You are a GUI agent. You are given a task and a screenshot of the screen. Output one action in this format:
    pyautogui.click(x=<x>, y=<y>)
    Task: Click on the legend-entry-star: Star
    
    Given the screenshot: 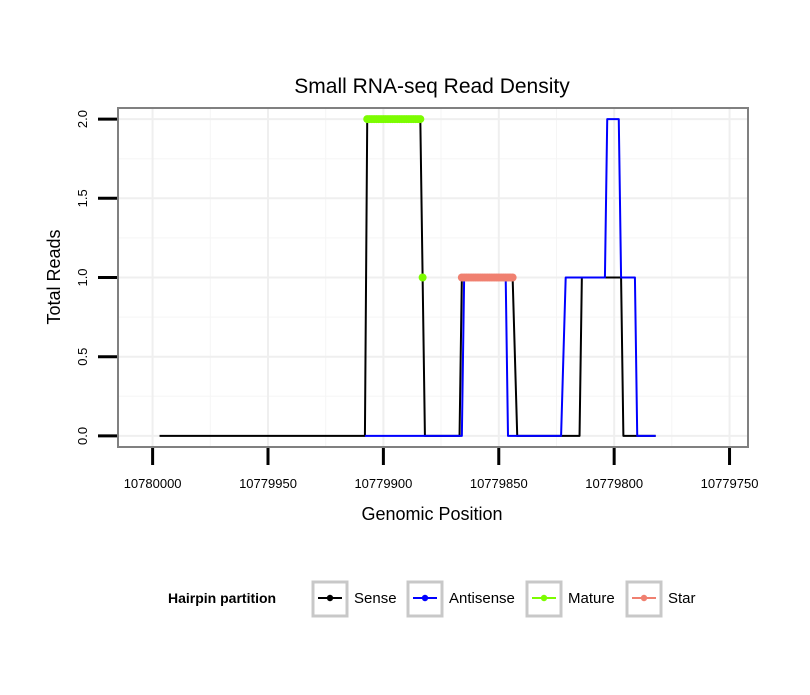 What is the action you would take?
    pyautogui.click(x=660, y=599)
    